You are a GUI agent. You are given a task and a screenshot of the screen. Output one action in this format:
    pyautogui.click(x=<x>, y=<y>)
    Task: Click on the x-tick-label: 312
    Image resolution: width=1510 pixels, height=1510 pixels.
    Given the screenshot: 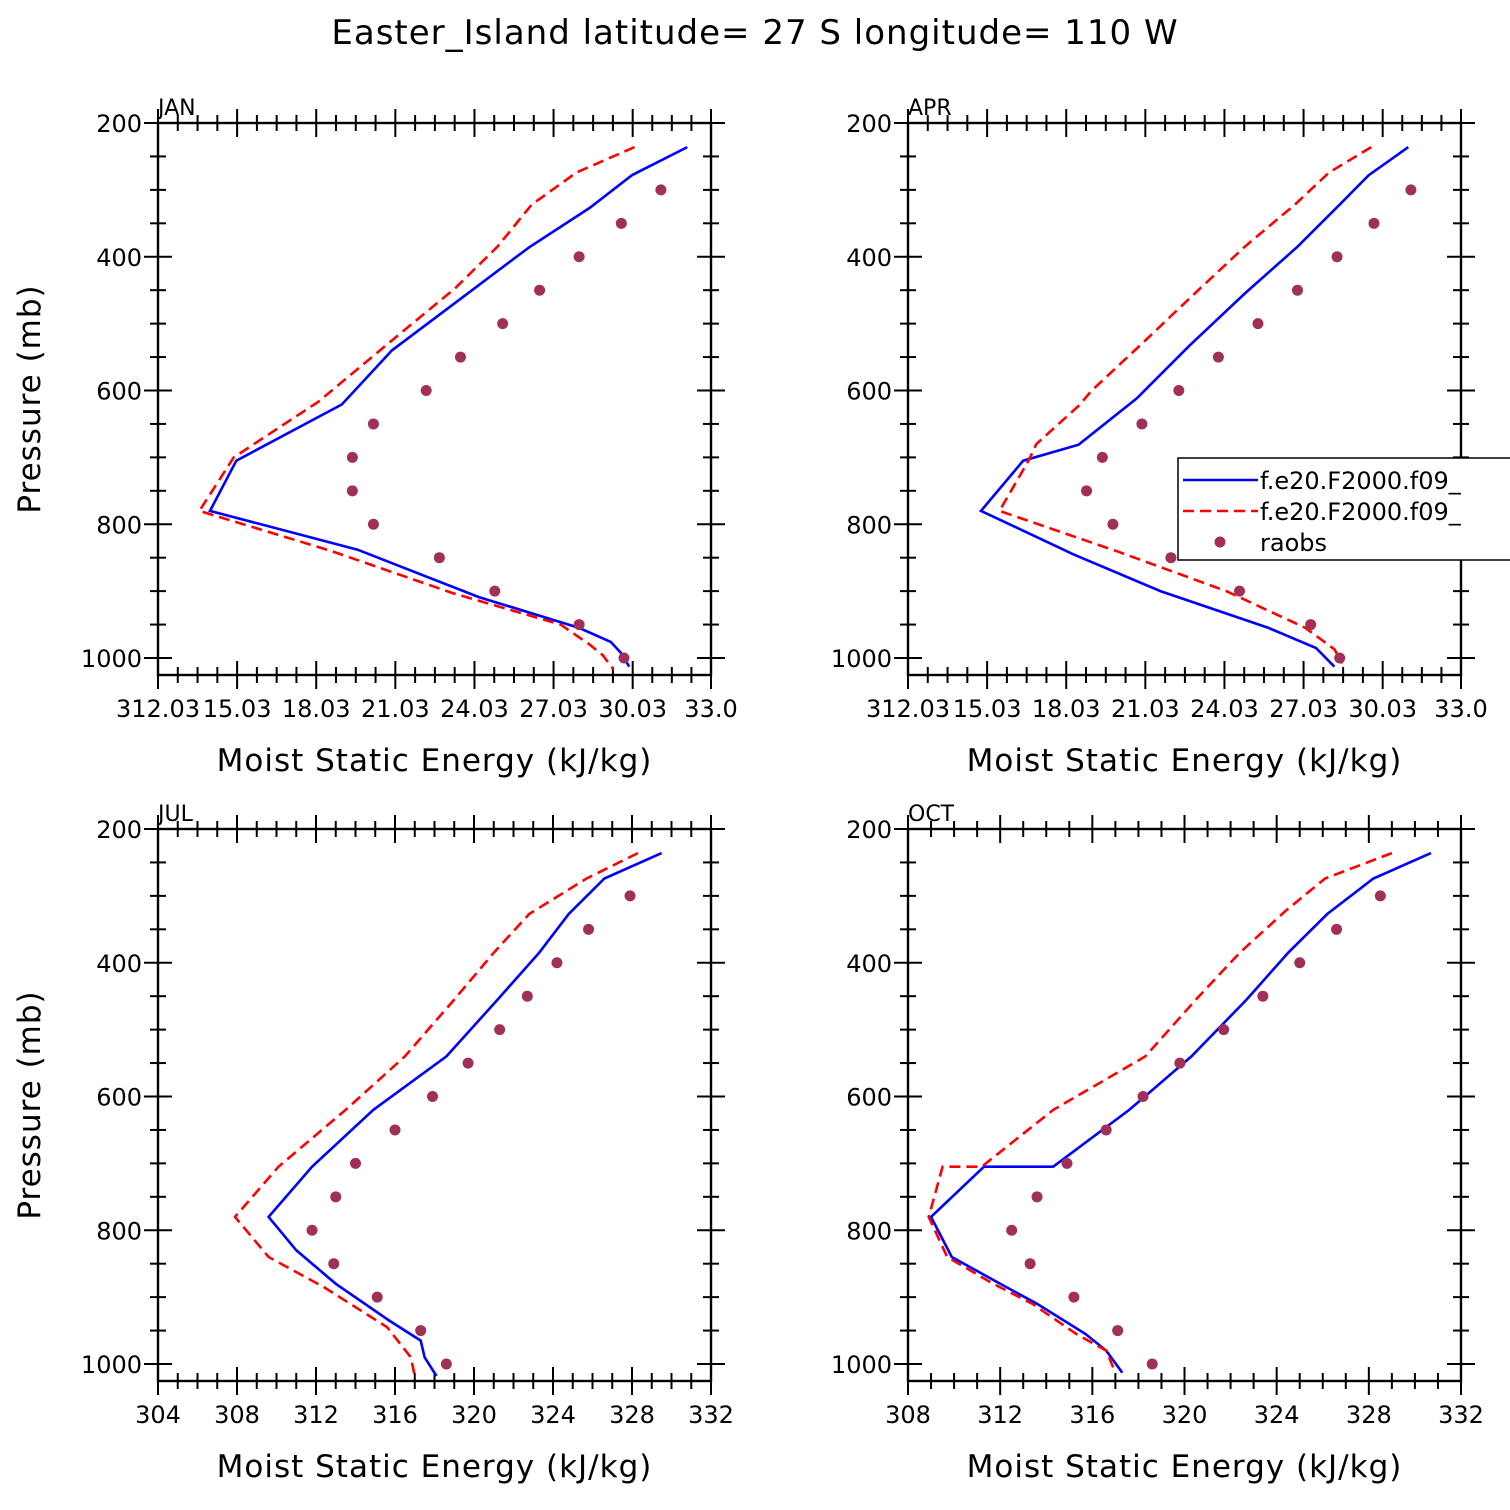 What is the action you would take?
    pyautogui.click(x=1000, y=1415)
    